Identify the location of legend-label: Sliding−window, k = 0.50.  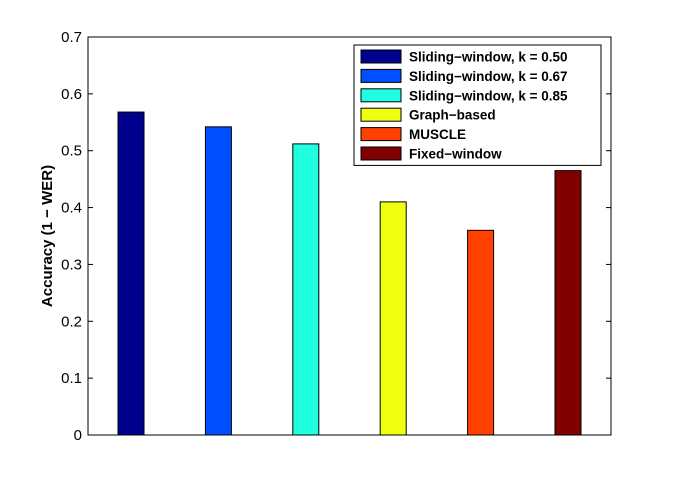
(488, 57).